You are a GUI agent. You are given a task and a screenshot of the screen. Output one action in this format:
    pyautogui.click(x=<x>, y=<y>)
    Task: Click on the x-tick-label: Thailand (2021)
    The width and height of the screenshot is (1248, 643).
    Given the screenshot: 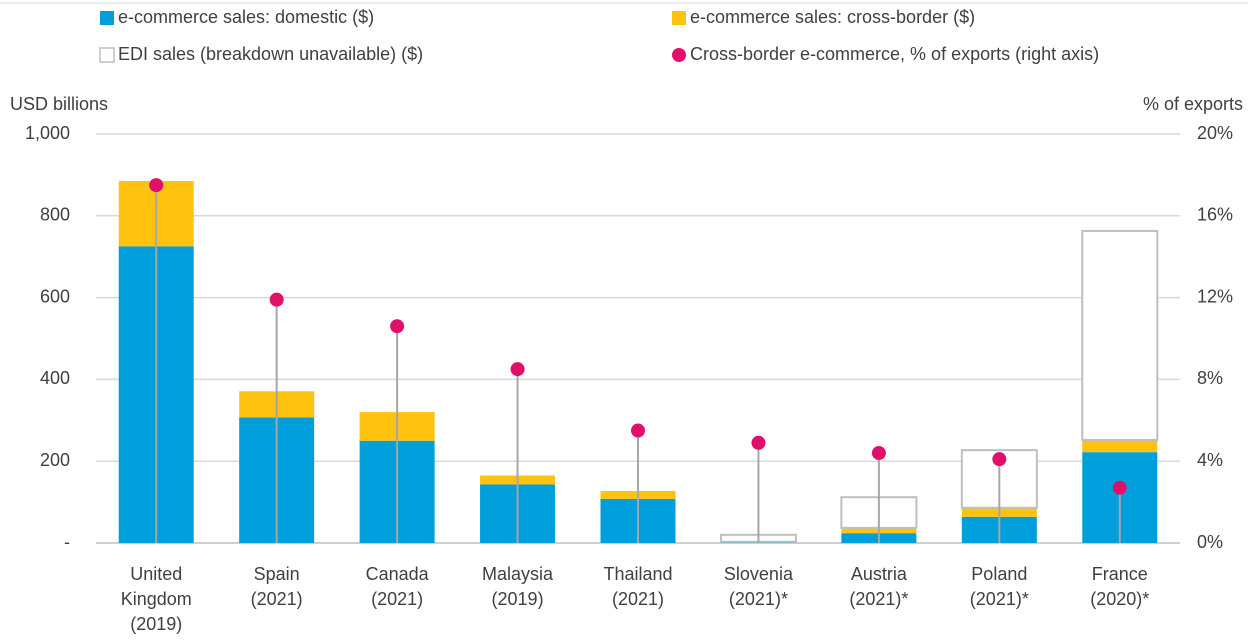 What is the action you would take?
    pyautogui.click(x=638, y=586)
    